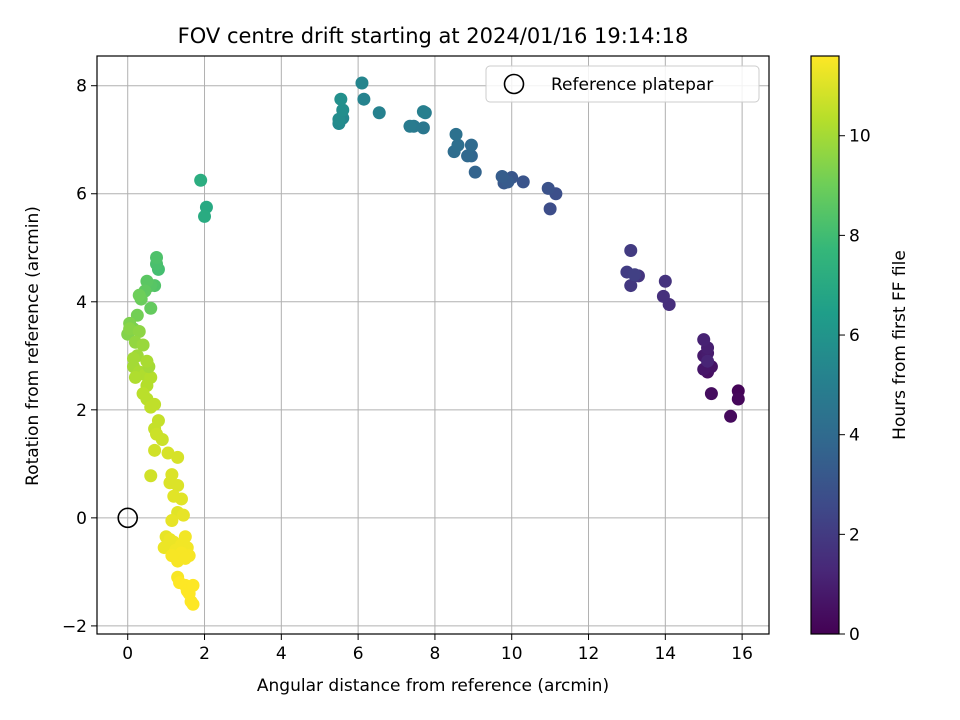  Describe the element at coordinates (854, 336) in the screenshot. I see `colorbar-tick-label: 6` at that location.